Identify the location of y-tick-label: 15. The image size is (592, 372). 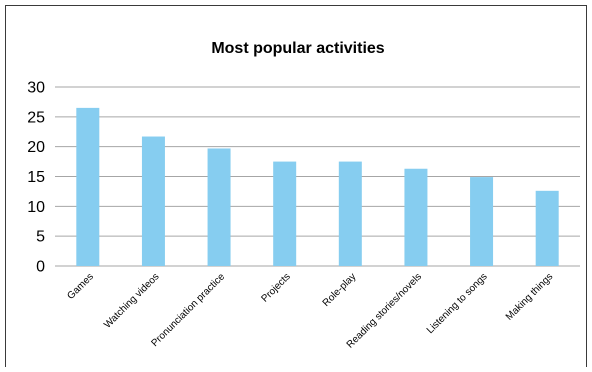
(36, 177).